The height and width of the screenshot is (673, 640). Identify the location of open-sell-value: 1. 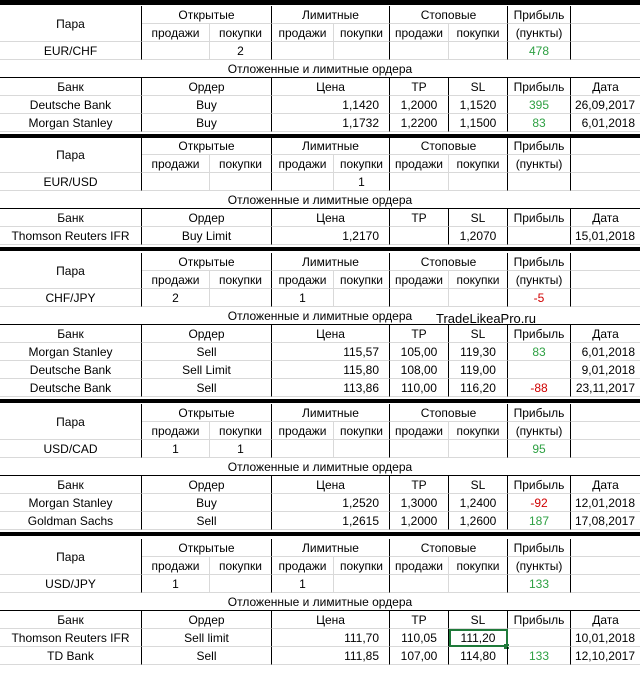
(176, 584).